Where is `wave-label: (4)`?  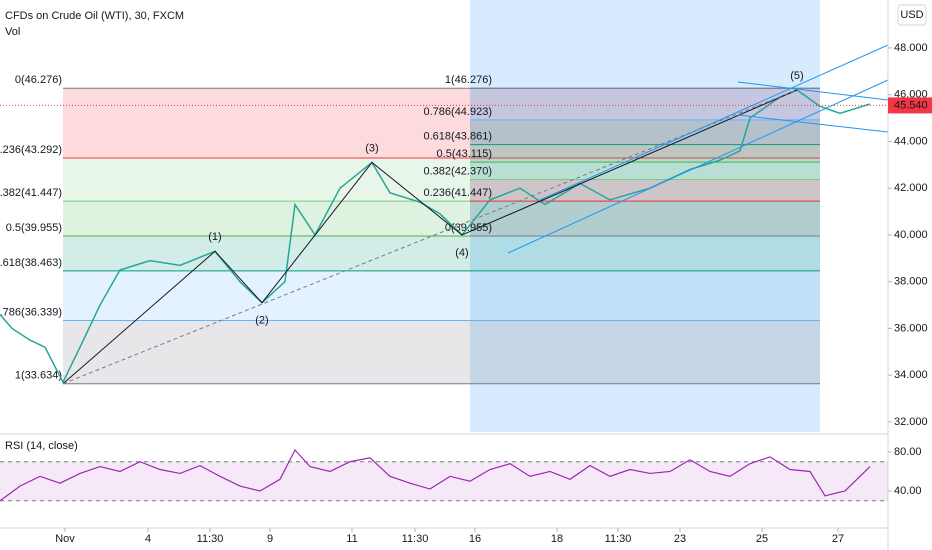
wave-label: (4) is located at coordinates (461, 253).